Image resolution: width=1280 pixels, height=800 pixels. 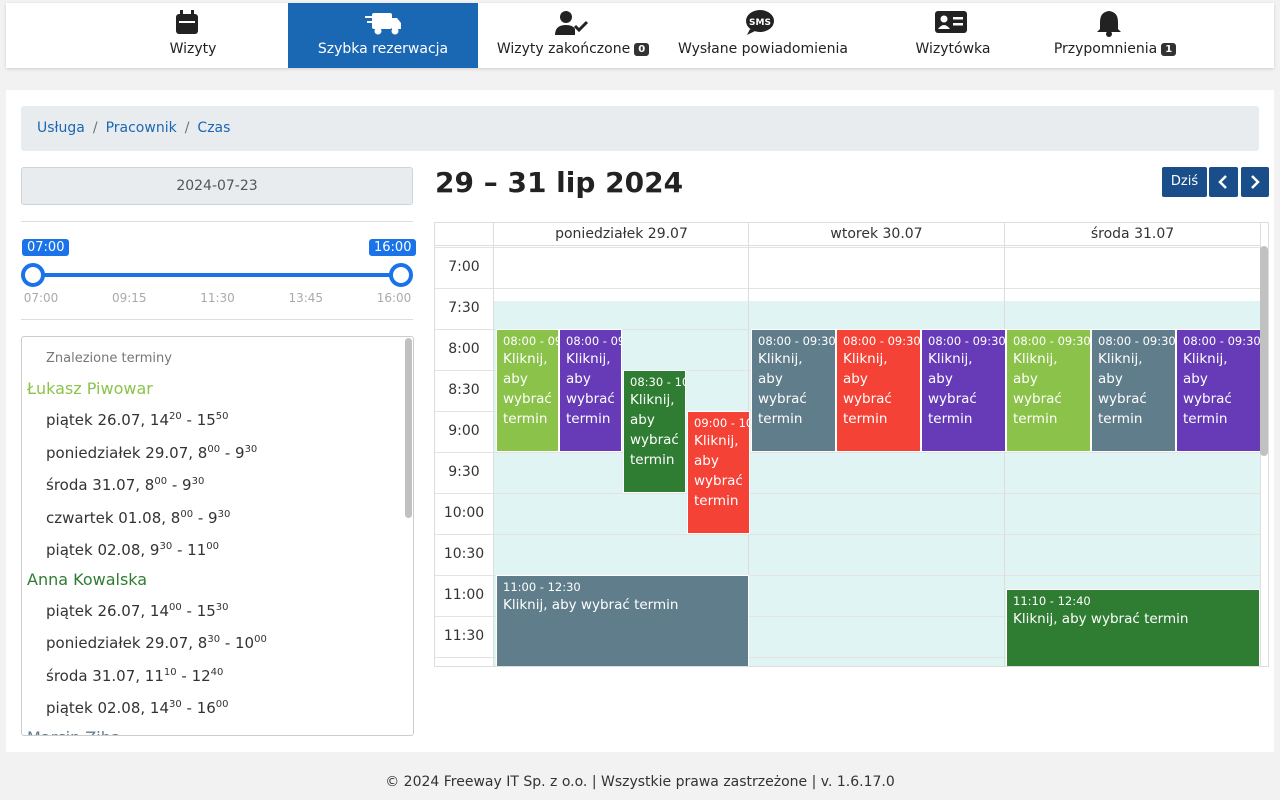 What do you see at coordinates (464, 267) in the screenshot?
I see `time-label: 7:00` at bounding box center [464, 267].